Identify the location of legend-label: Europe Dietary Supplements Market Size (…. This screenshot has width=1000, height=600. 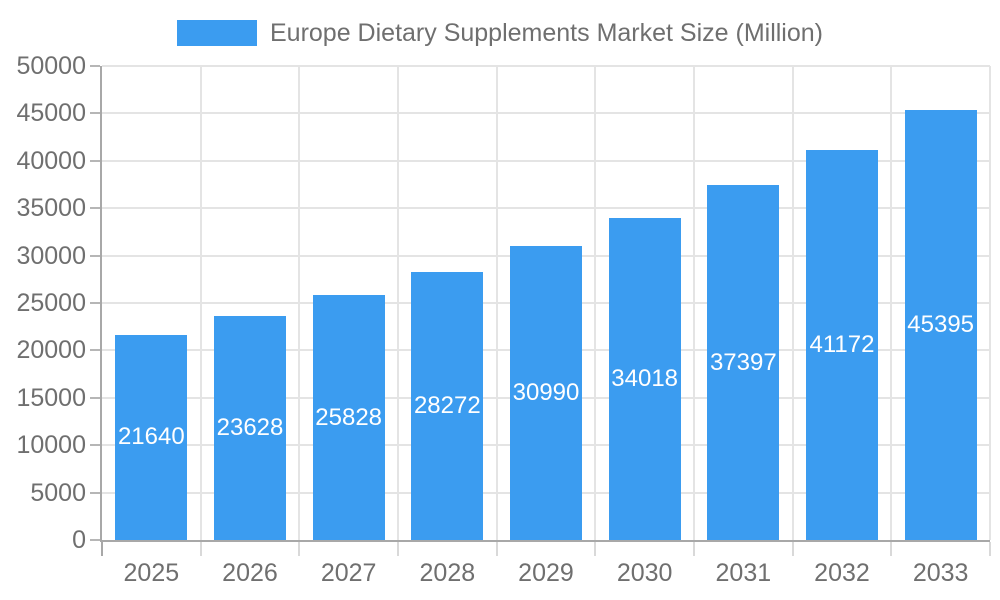
(546, 33).